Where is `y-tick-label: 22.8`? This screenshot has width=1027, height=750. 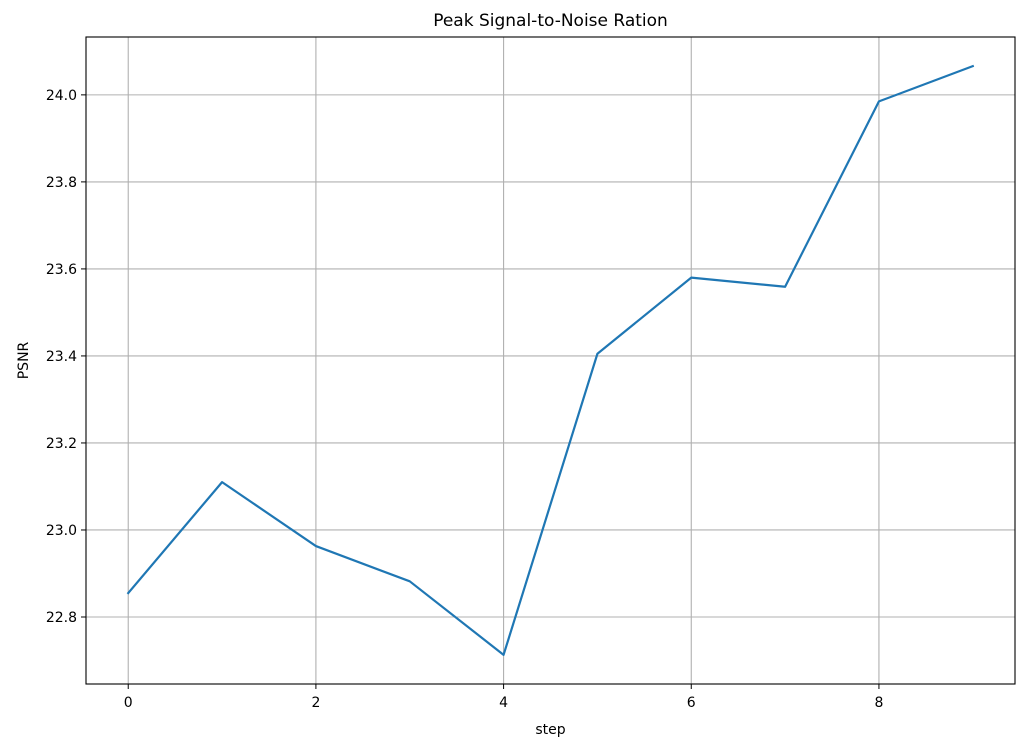
y-tick-label: 22.8 is located at coordinates (61, 618).